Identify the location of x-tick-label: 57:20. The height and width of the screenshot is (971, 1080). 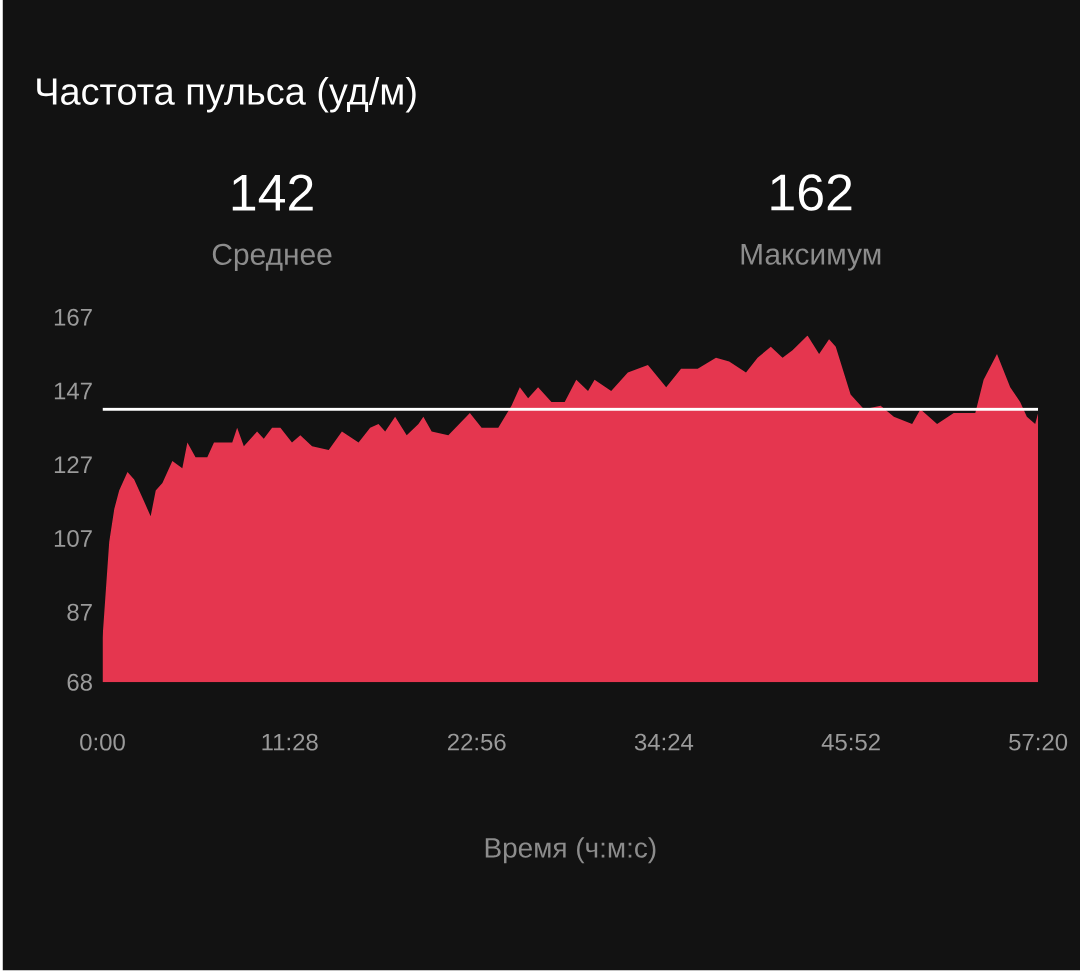
(1038, 742).